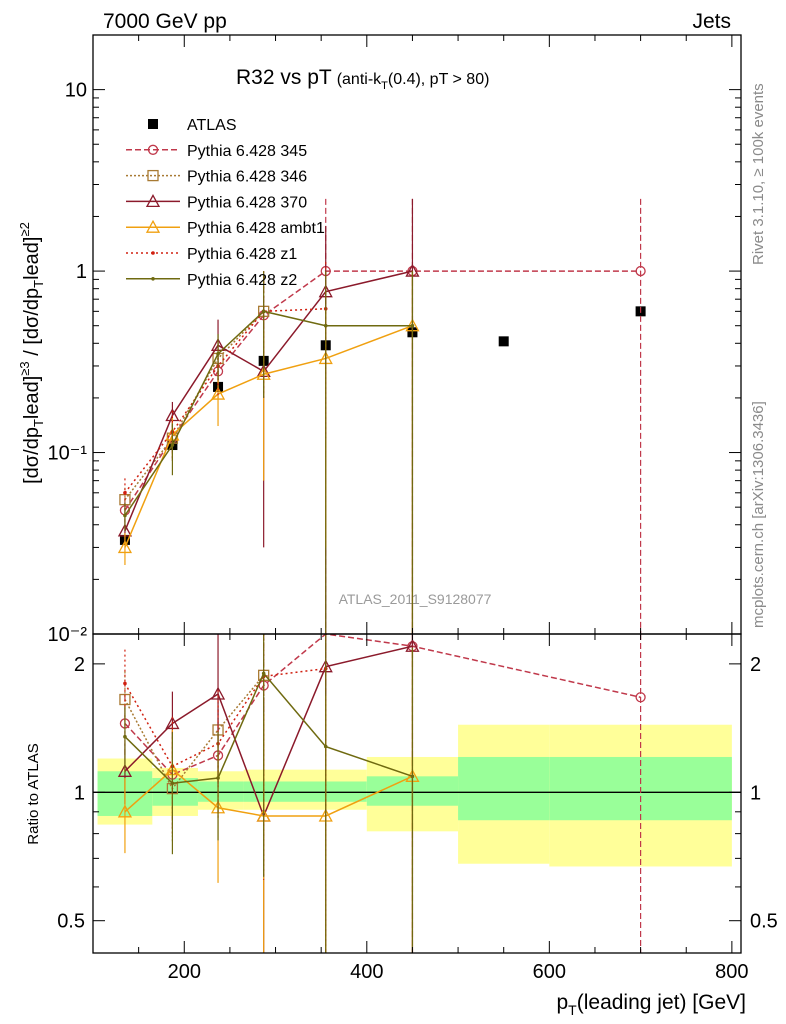  I want to click on x-tick-label: 600, so click(549, 972).